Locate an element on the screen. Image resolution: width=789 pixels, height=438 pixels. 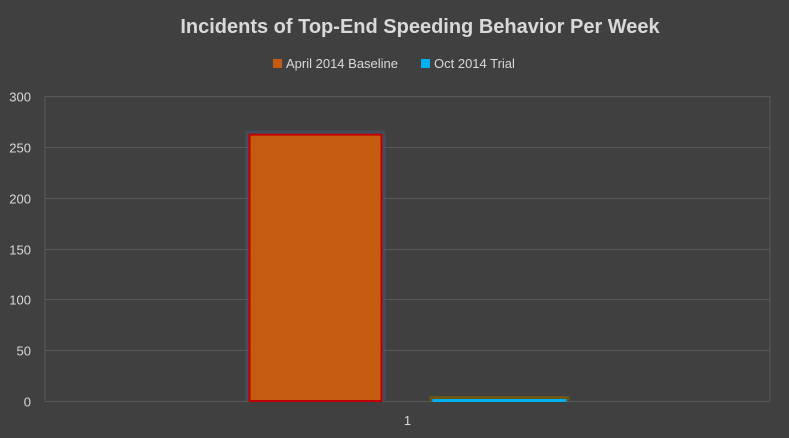
y-tick-label: 100 is located at coordinates (20, 300).